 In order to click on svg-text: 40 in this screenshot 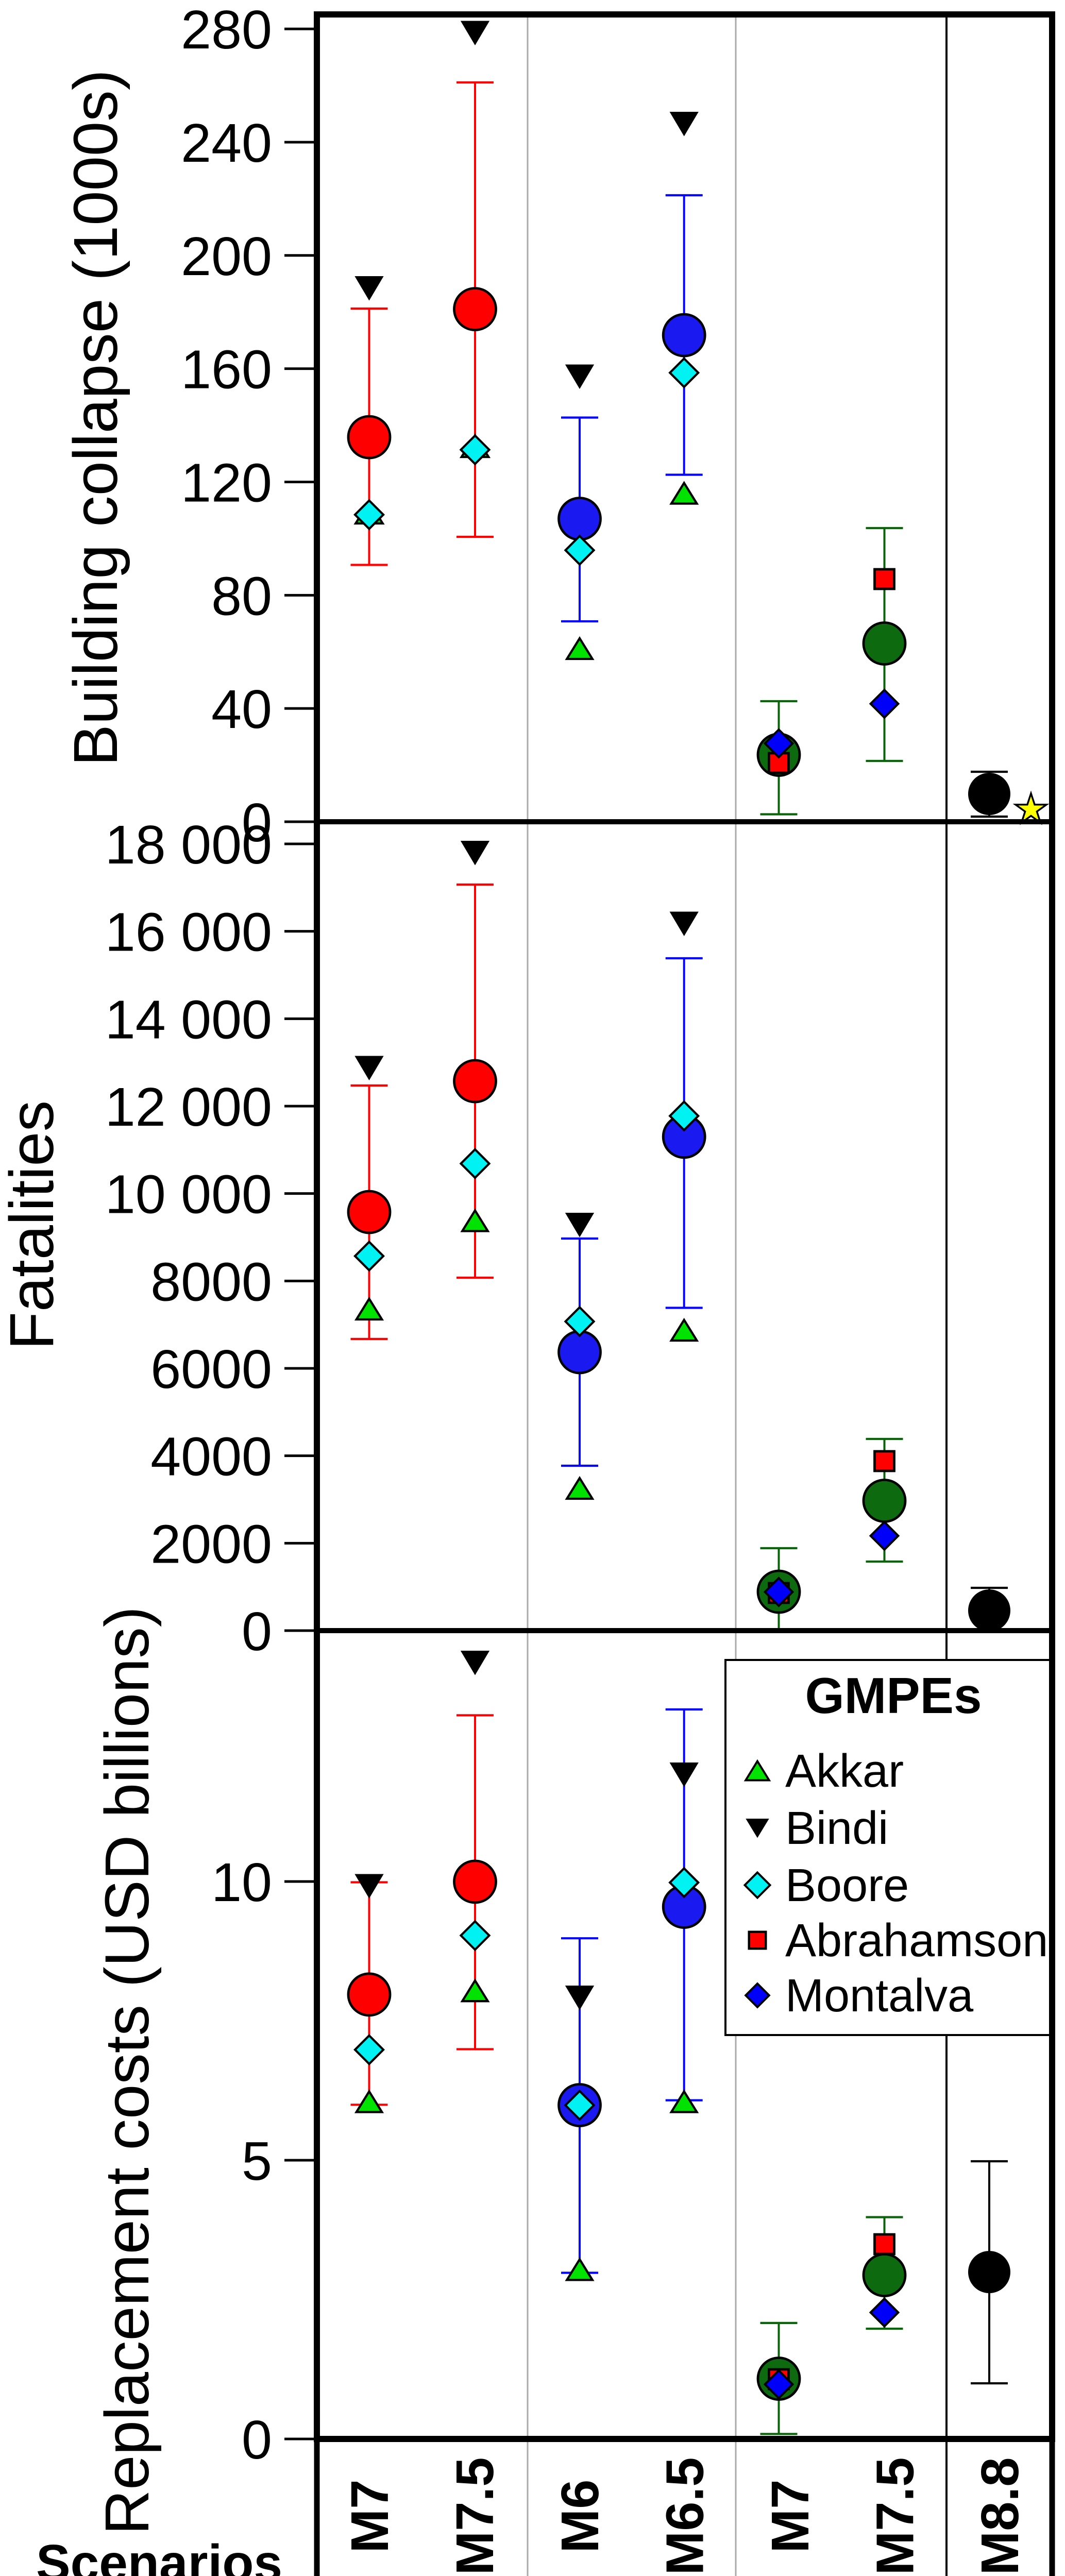, I will do `click(241, 709)`.